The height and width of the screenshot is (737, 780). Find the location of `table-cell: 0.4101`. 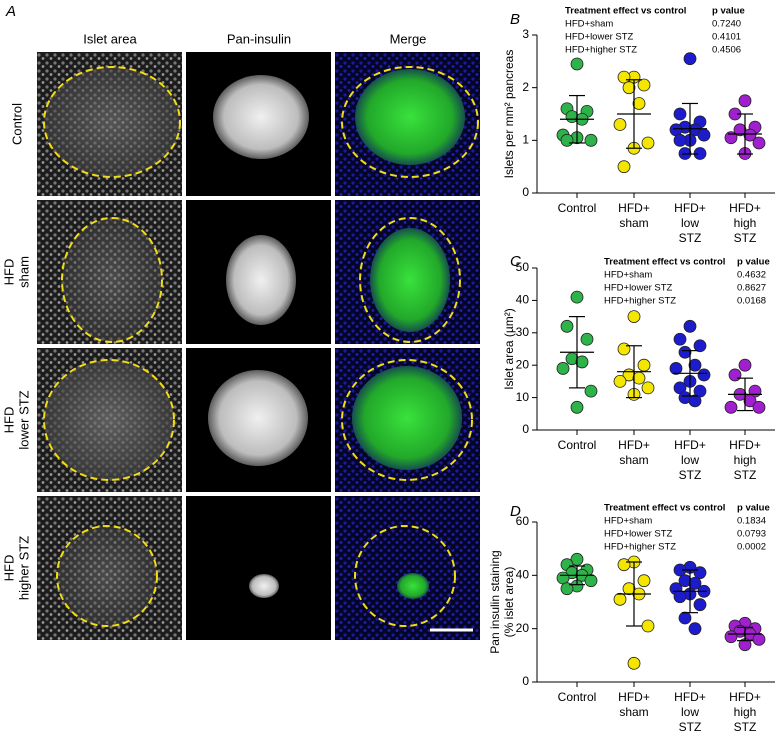

table-cell: 0.4101 is located at coordinates (726, 37).